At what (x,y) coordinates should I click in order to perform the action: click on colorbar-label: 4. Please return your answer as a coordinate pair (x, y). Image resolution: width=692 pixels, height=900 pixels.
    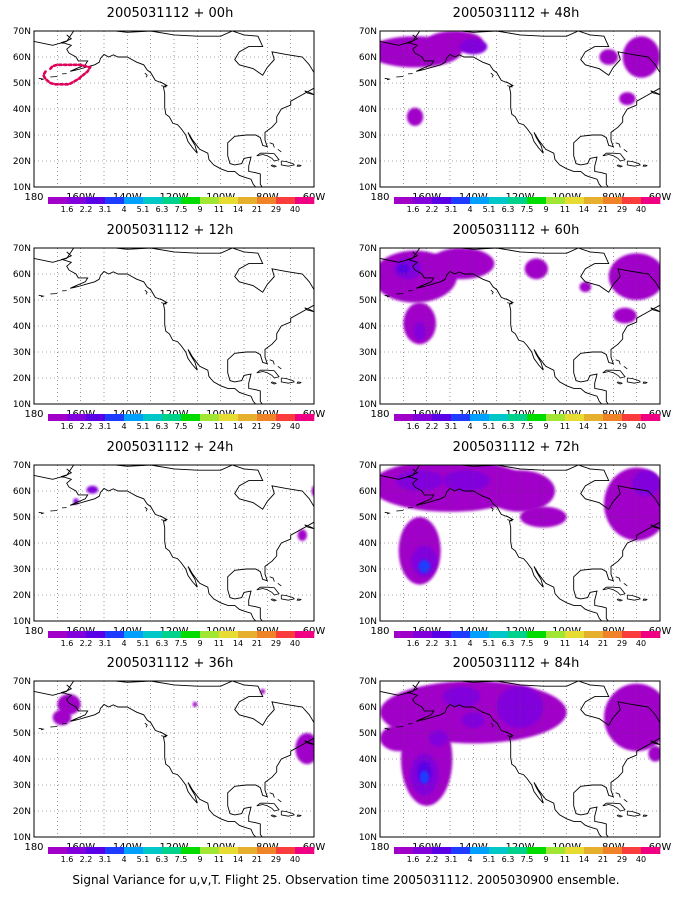
    Looking at the image, I should click on (469, 643).